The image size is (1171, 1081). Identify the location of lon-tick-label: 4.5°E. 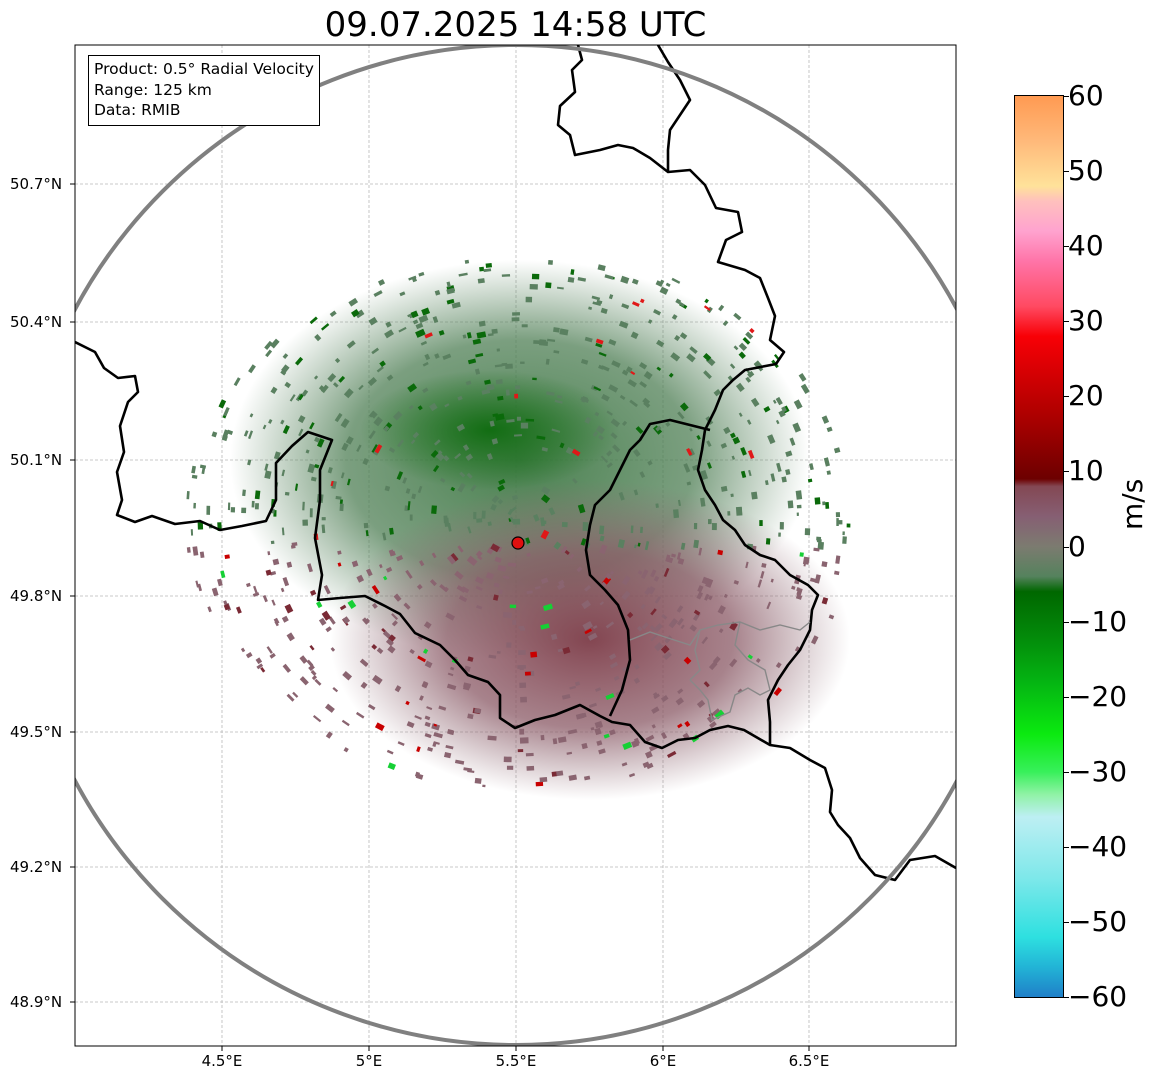
(222, 1061).